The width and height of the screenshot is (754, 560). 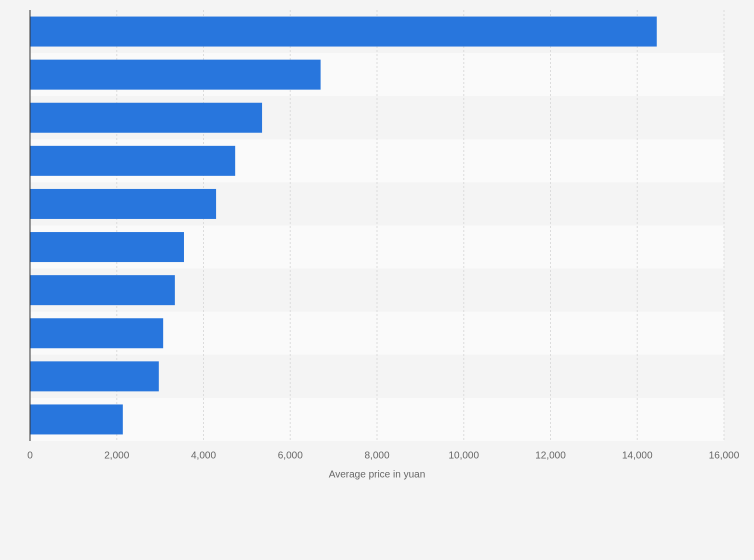 I want to click on x-tick-label: 8,000, so click(x=376, y=456).